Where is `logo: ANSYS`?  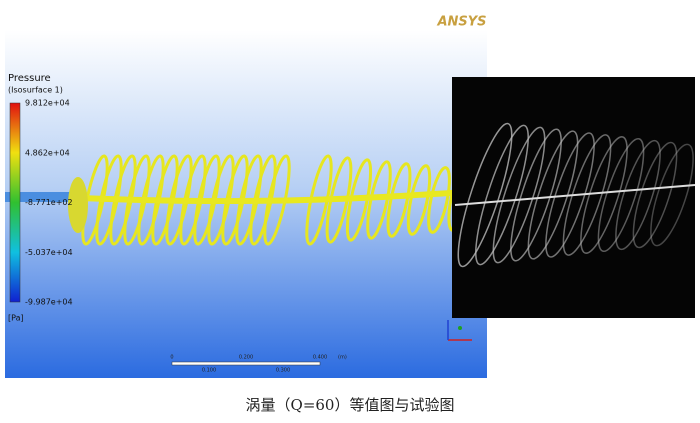
logo: ANSYS is located at coordinates (461, 22).